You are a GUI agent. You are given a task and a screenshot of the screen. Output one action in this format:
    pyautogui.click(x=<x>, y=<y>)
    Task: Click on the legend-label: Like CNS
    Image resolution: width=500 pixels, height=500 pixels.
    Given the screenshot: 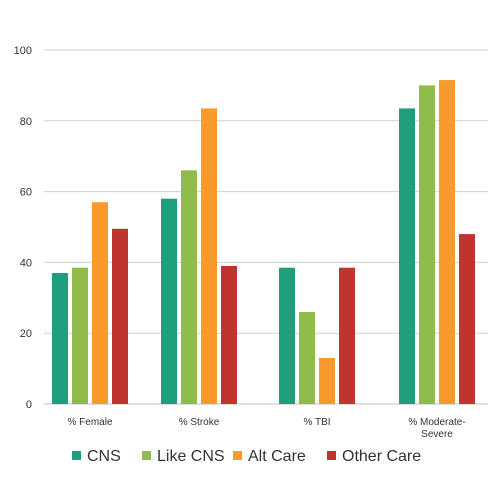 What is the action you would take?
    pyautogui.click(x=191, y=456)
    